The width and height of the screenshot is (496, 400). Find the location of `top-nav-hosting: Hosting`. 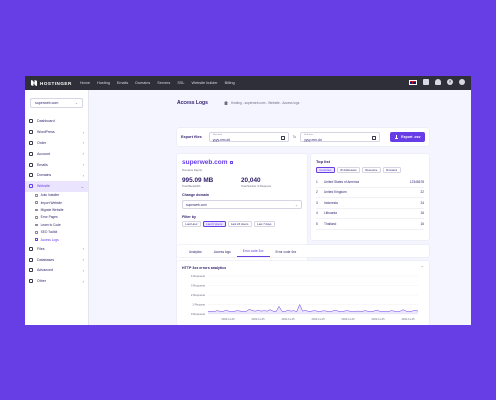

top-nav-hosting: Hosting is located at coordinates (103, 83).